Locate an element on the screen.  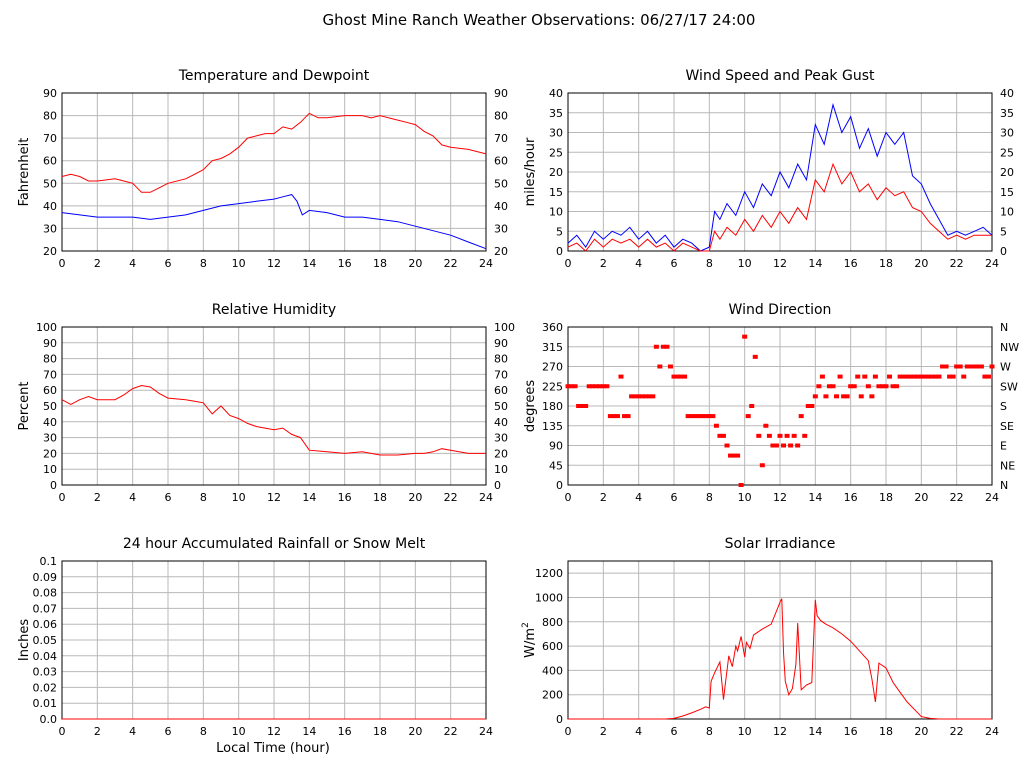
y-tick-label: 315 is located at coordinates (552, 347).